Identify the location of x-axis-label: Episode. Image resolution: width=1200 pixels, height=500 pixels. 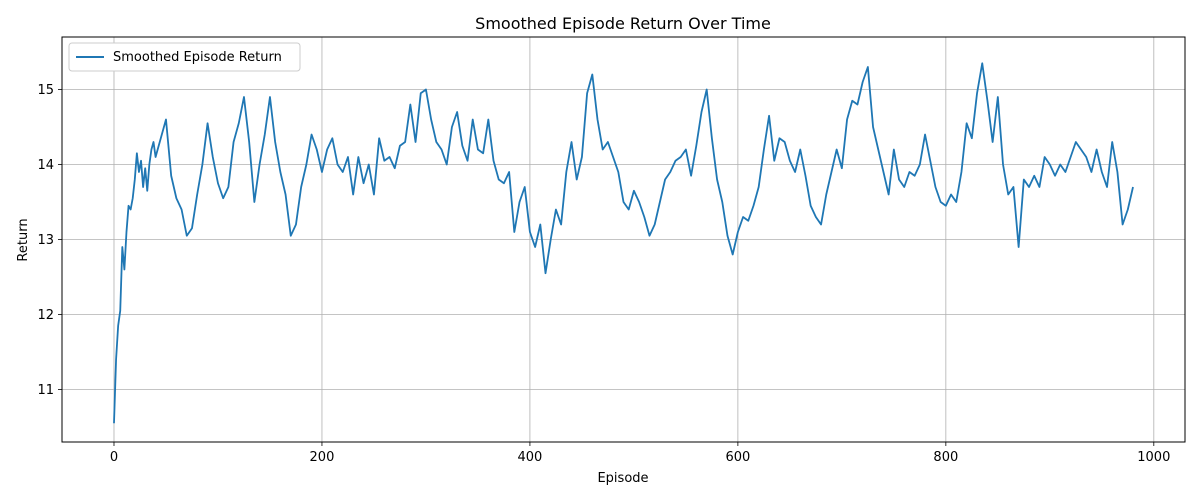
(622, 478).